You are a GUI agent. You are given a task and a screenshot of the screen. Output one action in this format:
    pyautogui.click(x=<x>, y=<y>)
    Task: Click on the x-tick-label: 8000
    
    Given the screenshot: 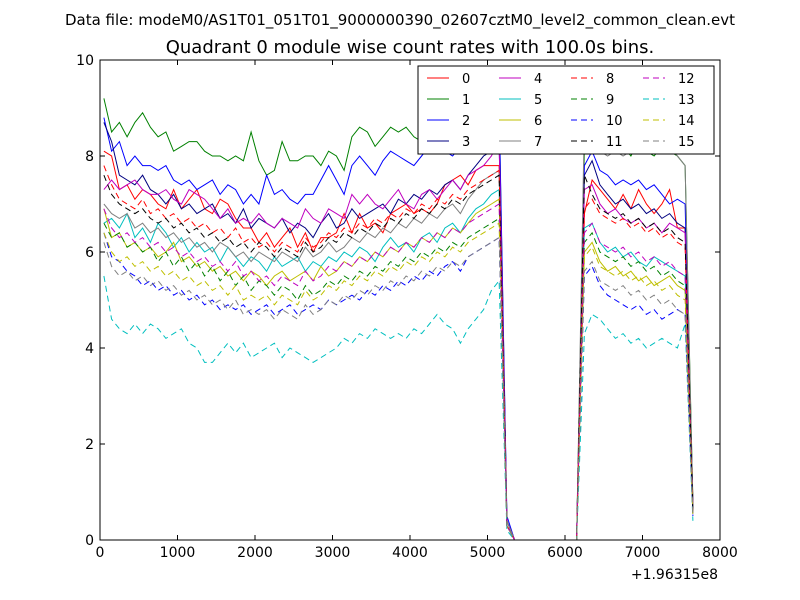 What is the action you would take?
    pyautogui.click(x=720, y=553)
    